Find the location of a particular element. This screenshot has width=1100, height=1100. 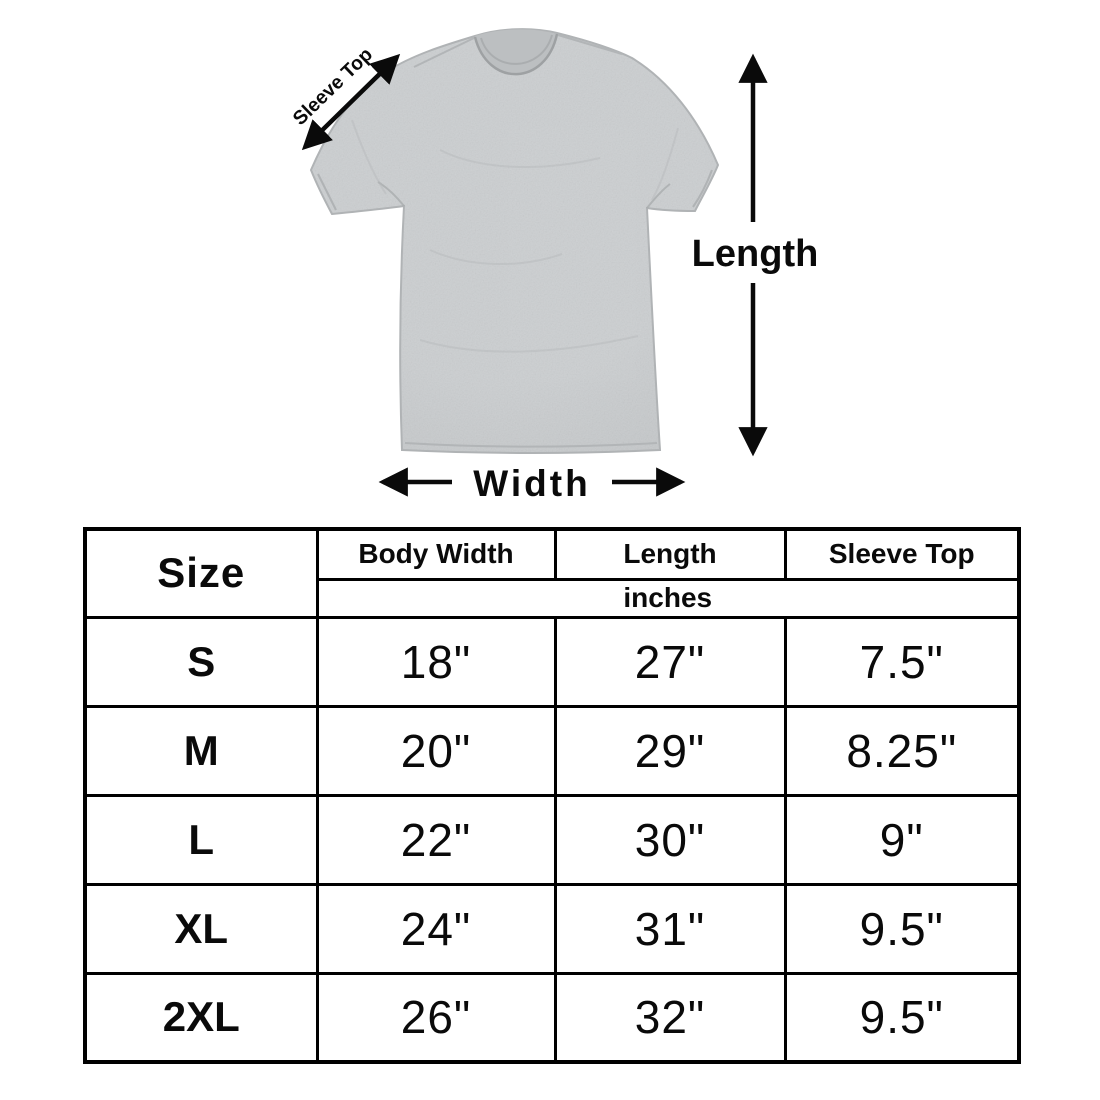

body-width-value: 22" is located at coordinates (436, 839).